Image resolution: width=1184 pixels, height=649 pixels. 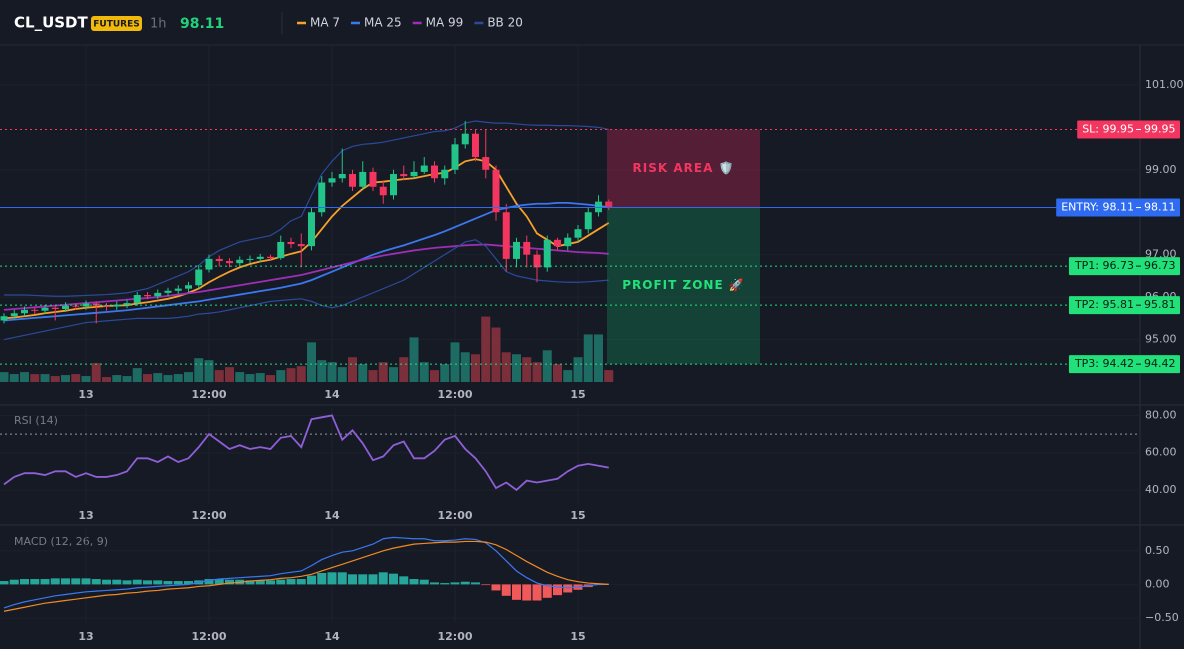 I want to click on interval: 1h, so click(x=158, y=24).